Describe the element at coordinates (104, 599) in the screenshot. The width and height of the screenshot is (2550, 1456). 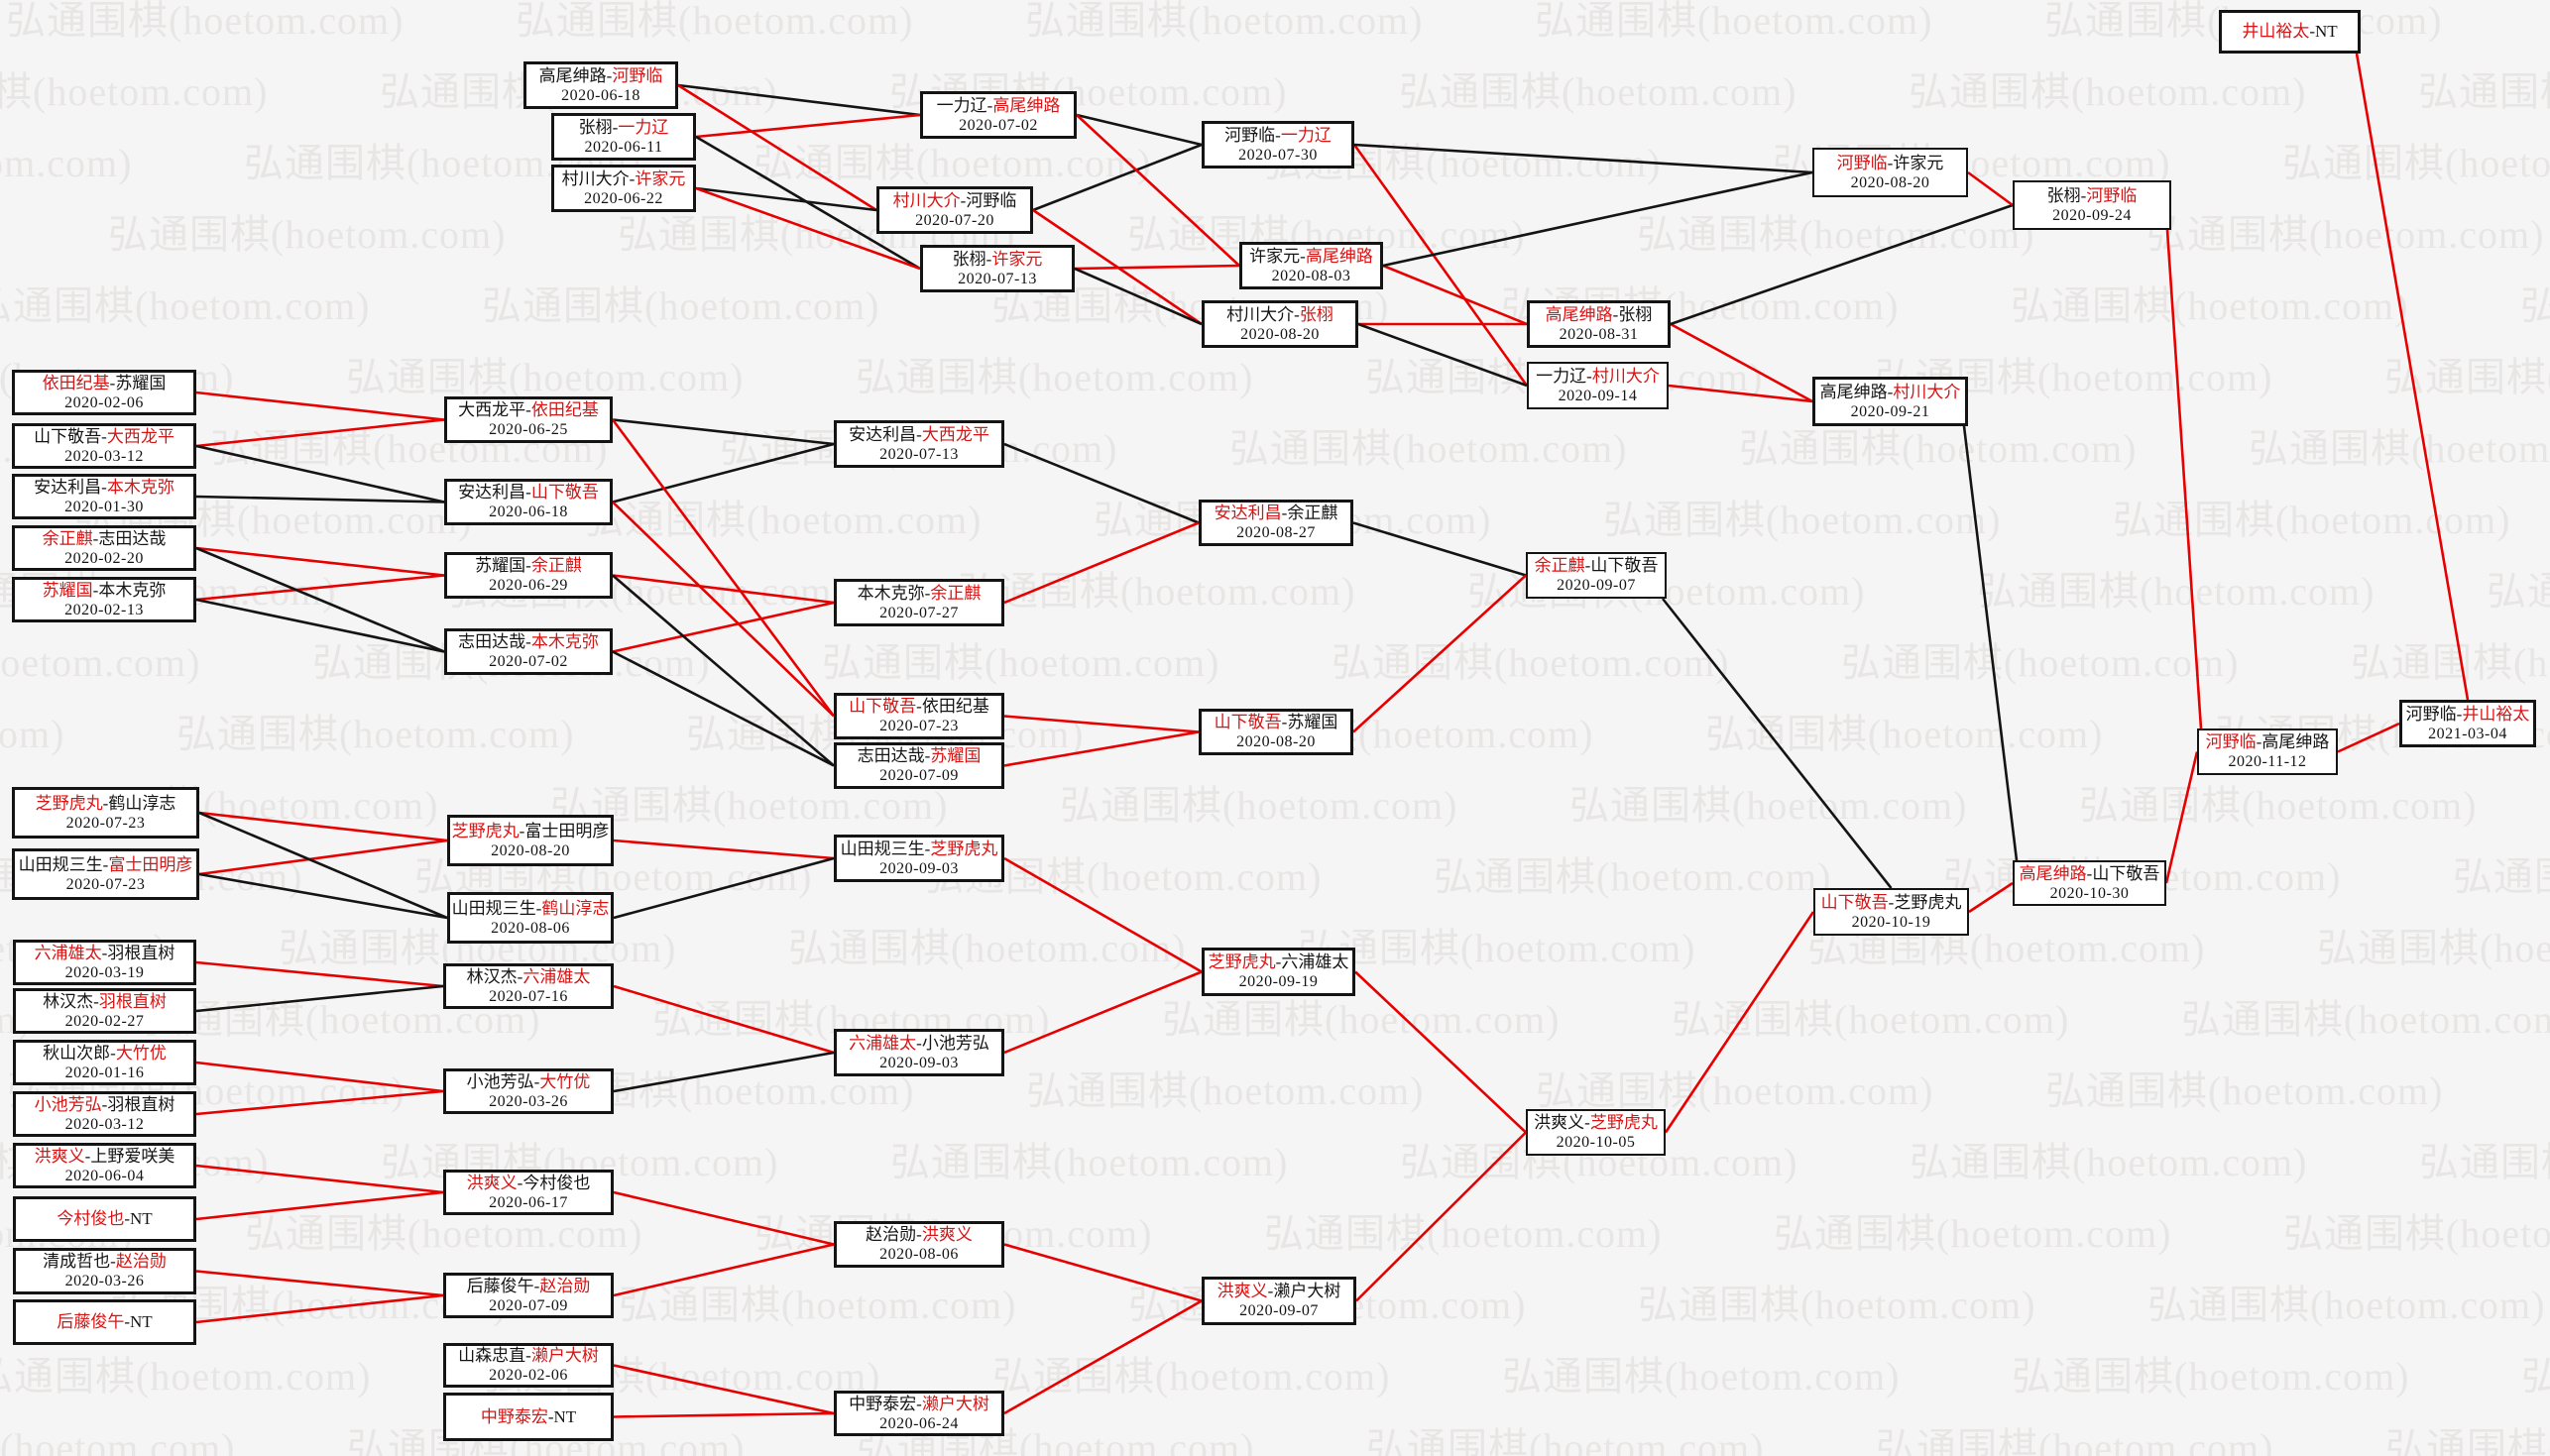
I see `match-box-m5: 苏耀国-本木克弥 2020-02-13` at that location.